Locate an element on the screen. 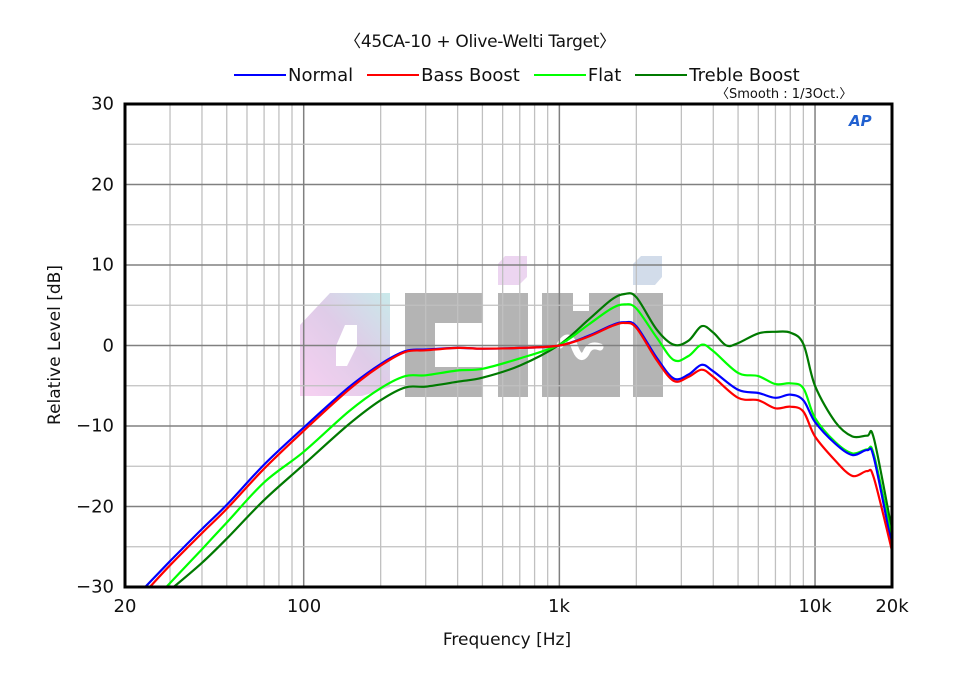  legend-swatch-flat is located at coordinates (559, 75).